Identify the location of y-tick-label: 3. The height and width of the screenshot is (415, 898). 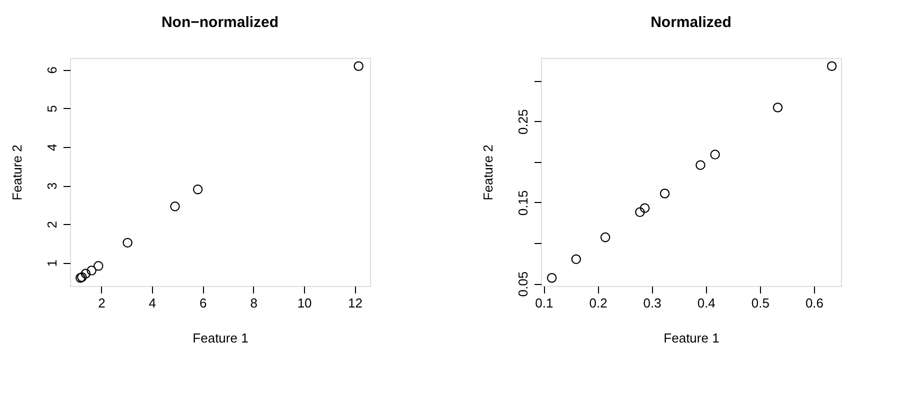
(52, 186).